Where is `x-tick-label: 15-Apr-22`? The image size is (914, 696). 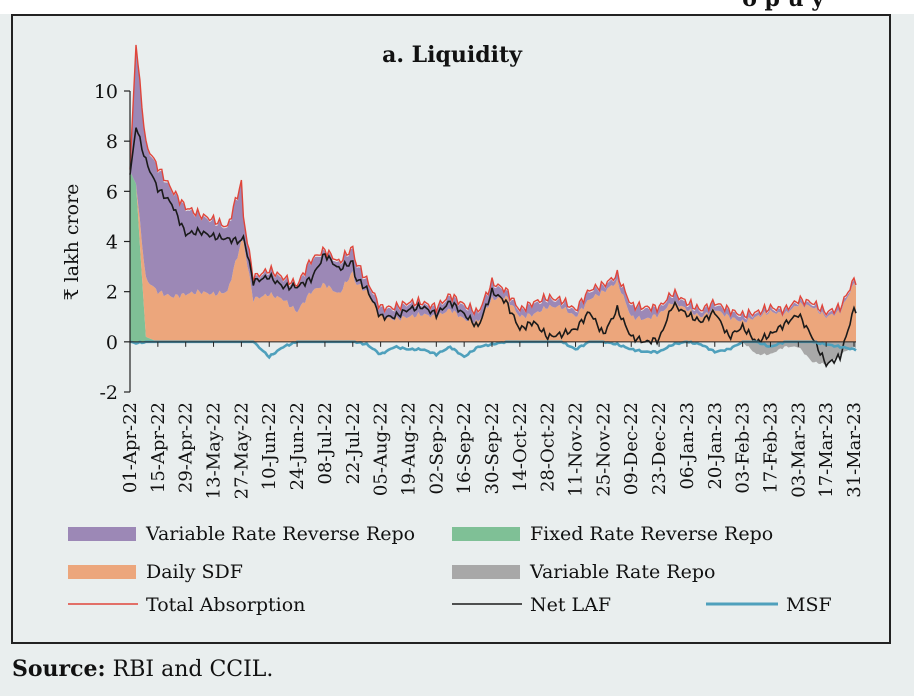 x-tick-label: 15-Apr-22 is located at coordinates (158, 447).